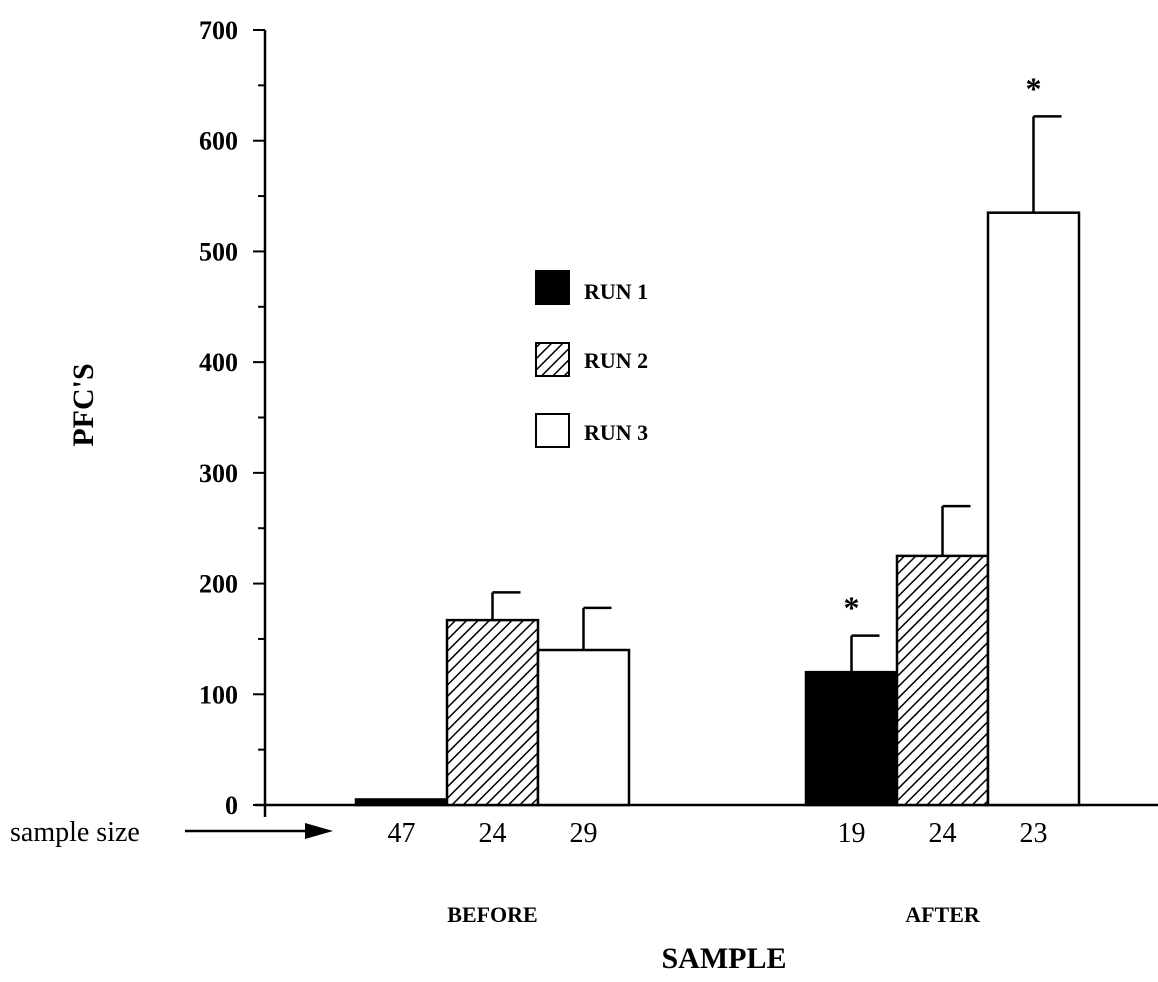  I want to click on y-tick-label: 300, so click(218, 473).